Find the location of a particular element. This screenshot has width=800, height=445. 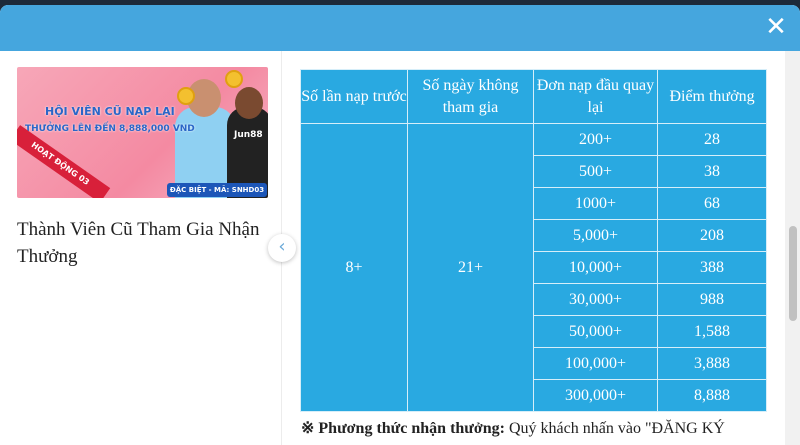

modal-header: ✕ is located at coordinates (400, 28).